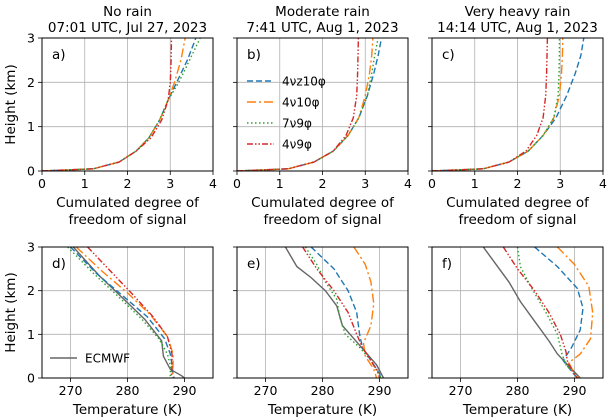  Describe the element at coordinates (297, 124) in the screenshot. I see `legend-label: 7ν9φ` at that location.